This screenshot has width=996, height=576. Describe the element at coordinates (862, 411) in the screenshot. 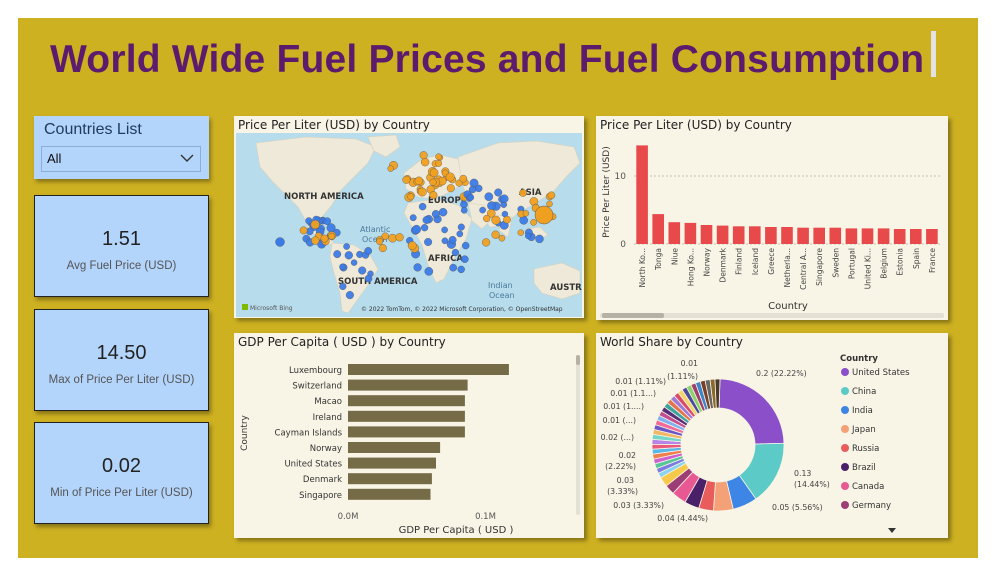

I see `legend-item: India` at that location.